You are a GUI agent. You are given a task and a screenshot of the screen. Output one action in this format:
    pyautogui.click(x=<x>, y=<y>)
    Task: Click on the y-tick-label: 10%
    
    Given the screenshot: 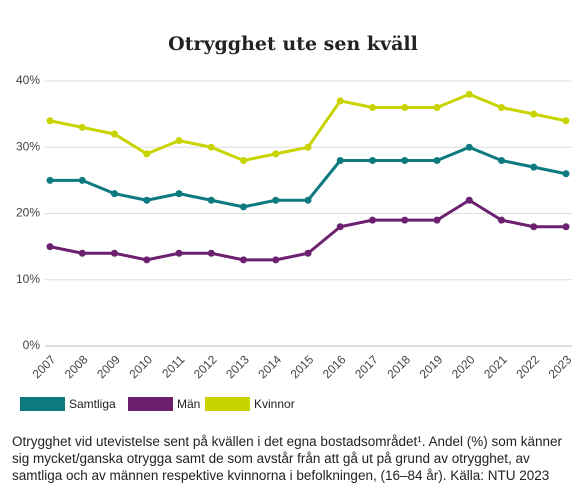 What is the action you would take?
    pyautogui.click(x=28, y=279)
    